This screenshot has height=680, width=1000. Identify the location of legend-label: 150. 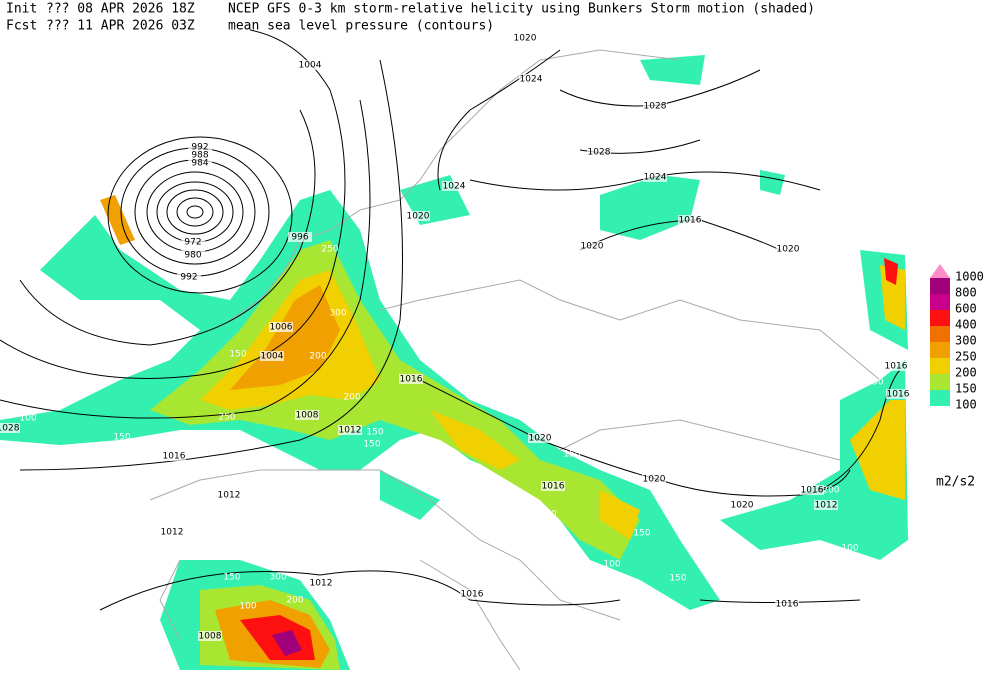
(966, 389).